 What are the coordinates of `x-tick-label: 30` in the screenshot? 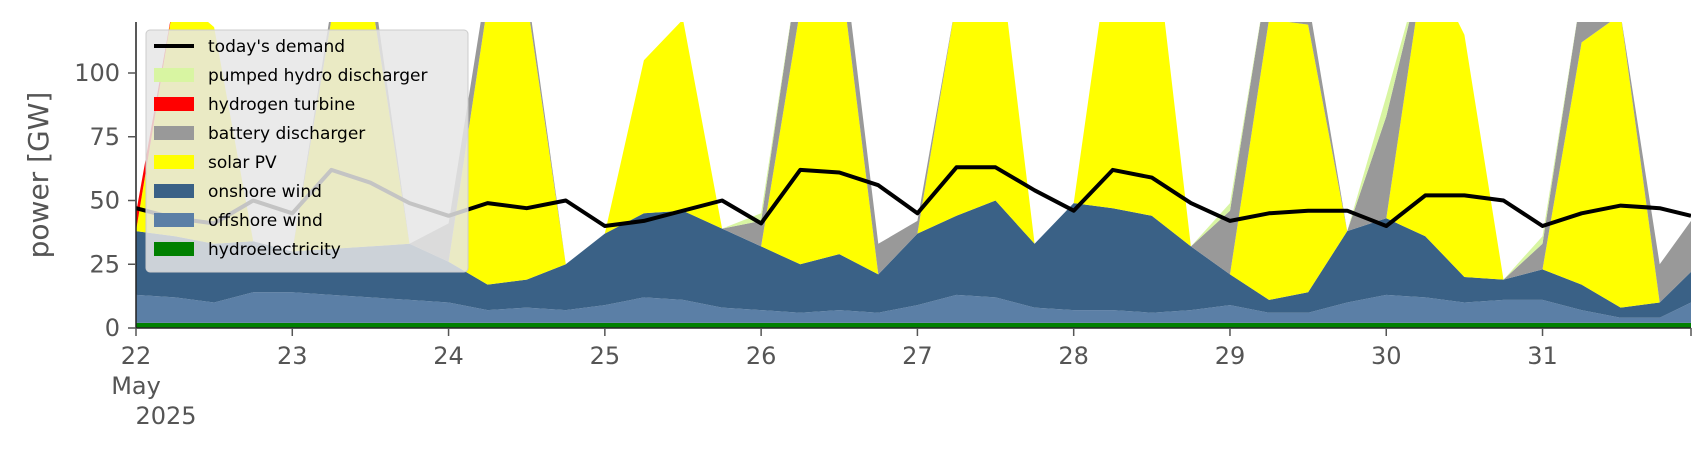 It's located at (1386, 356).